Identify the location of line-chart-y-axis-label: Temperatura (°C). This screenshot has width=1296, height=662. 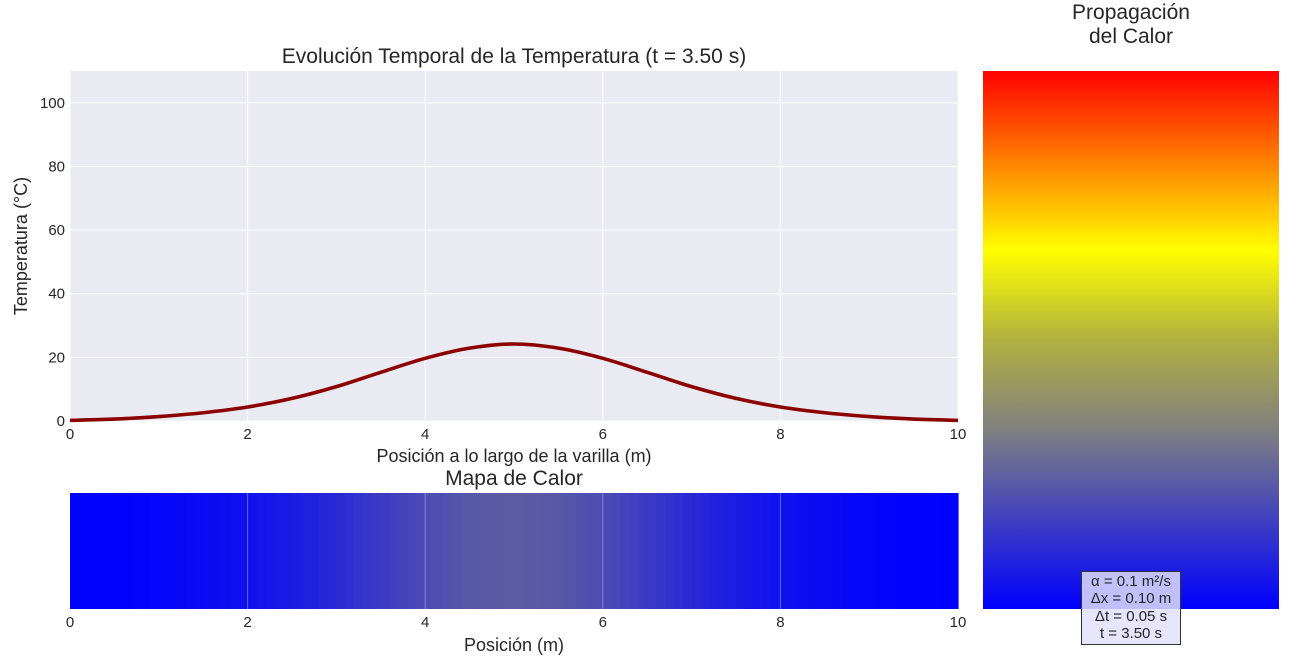
(21, 246).